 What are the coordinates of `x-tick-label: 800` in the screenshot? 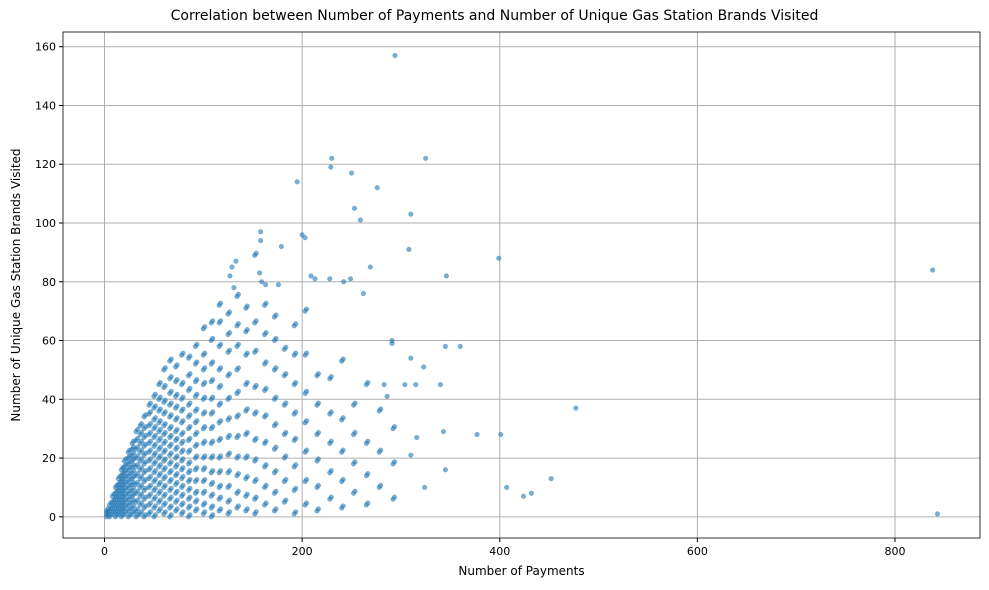 It's located at (895, 551).